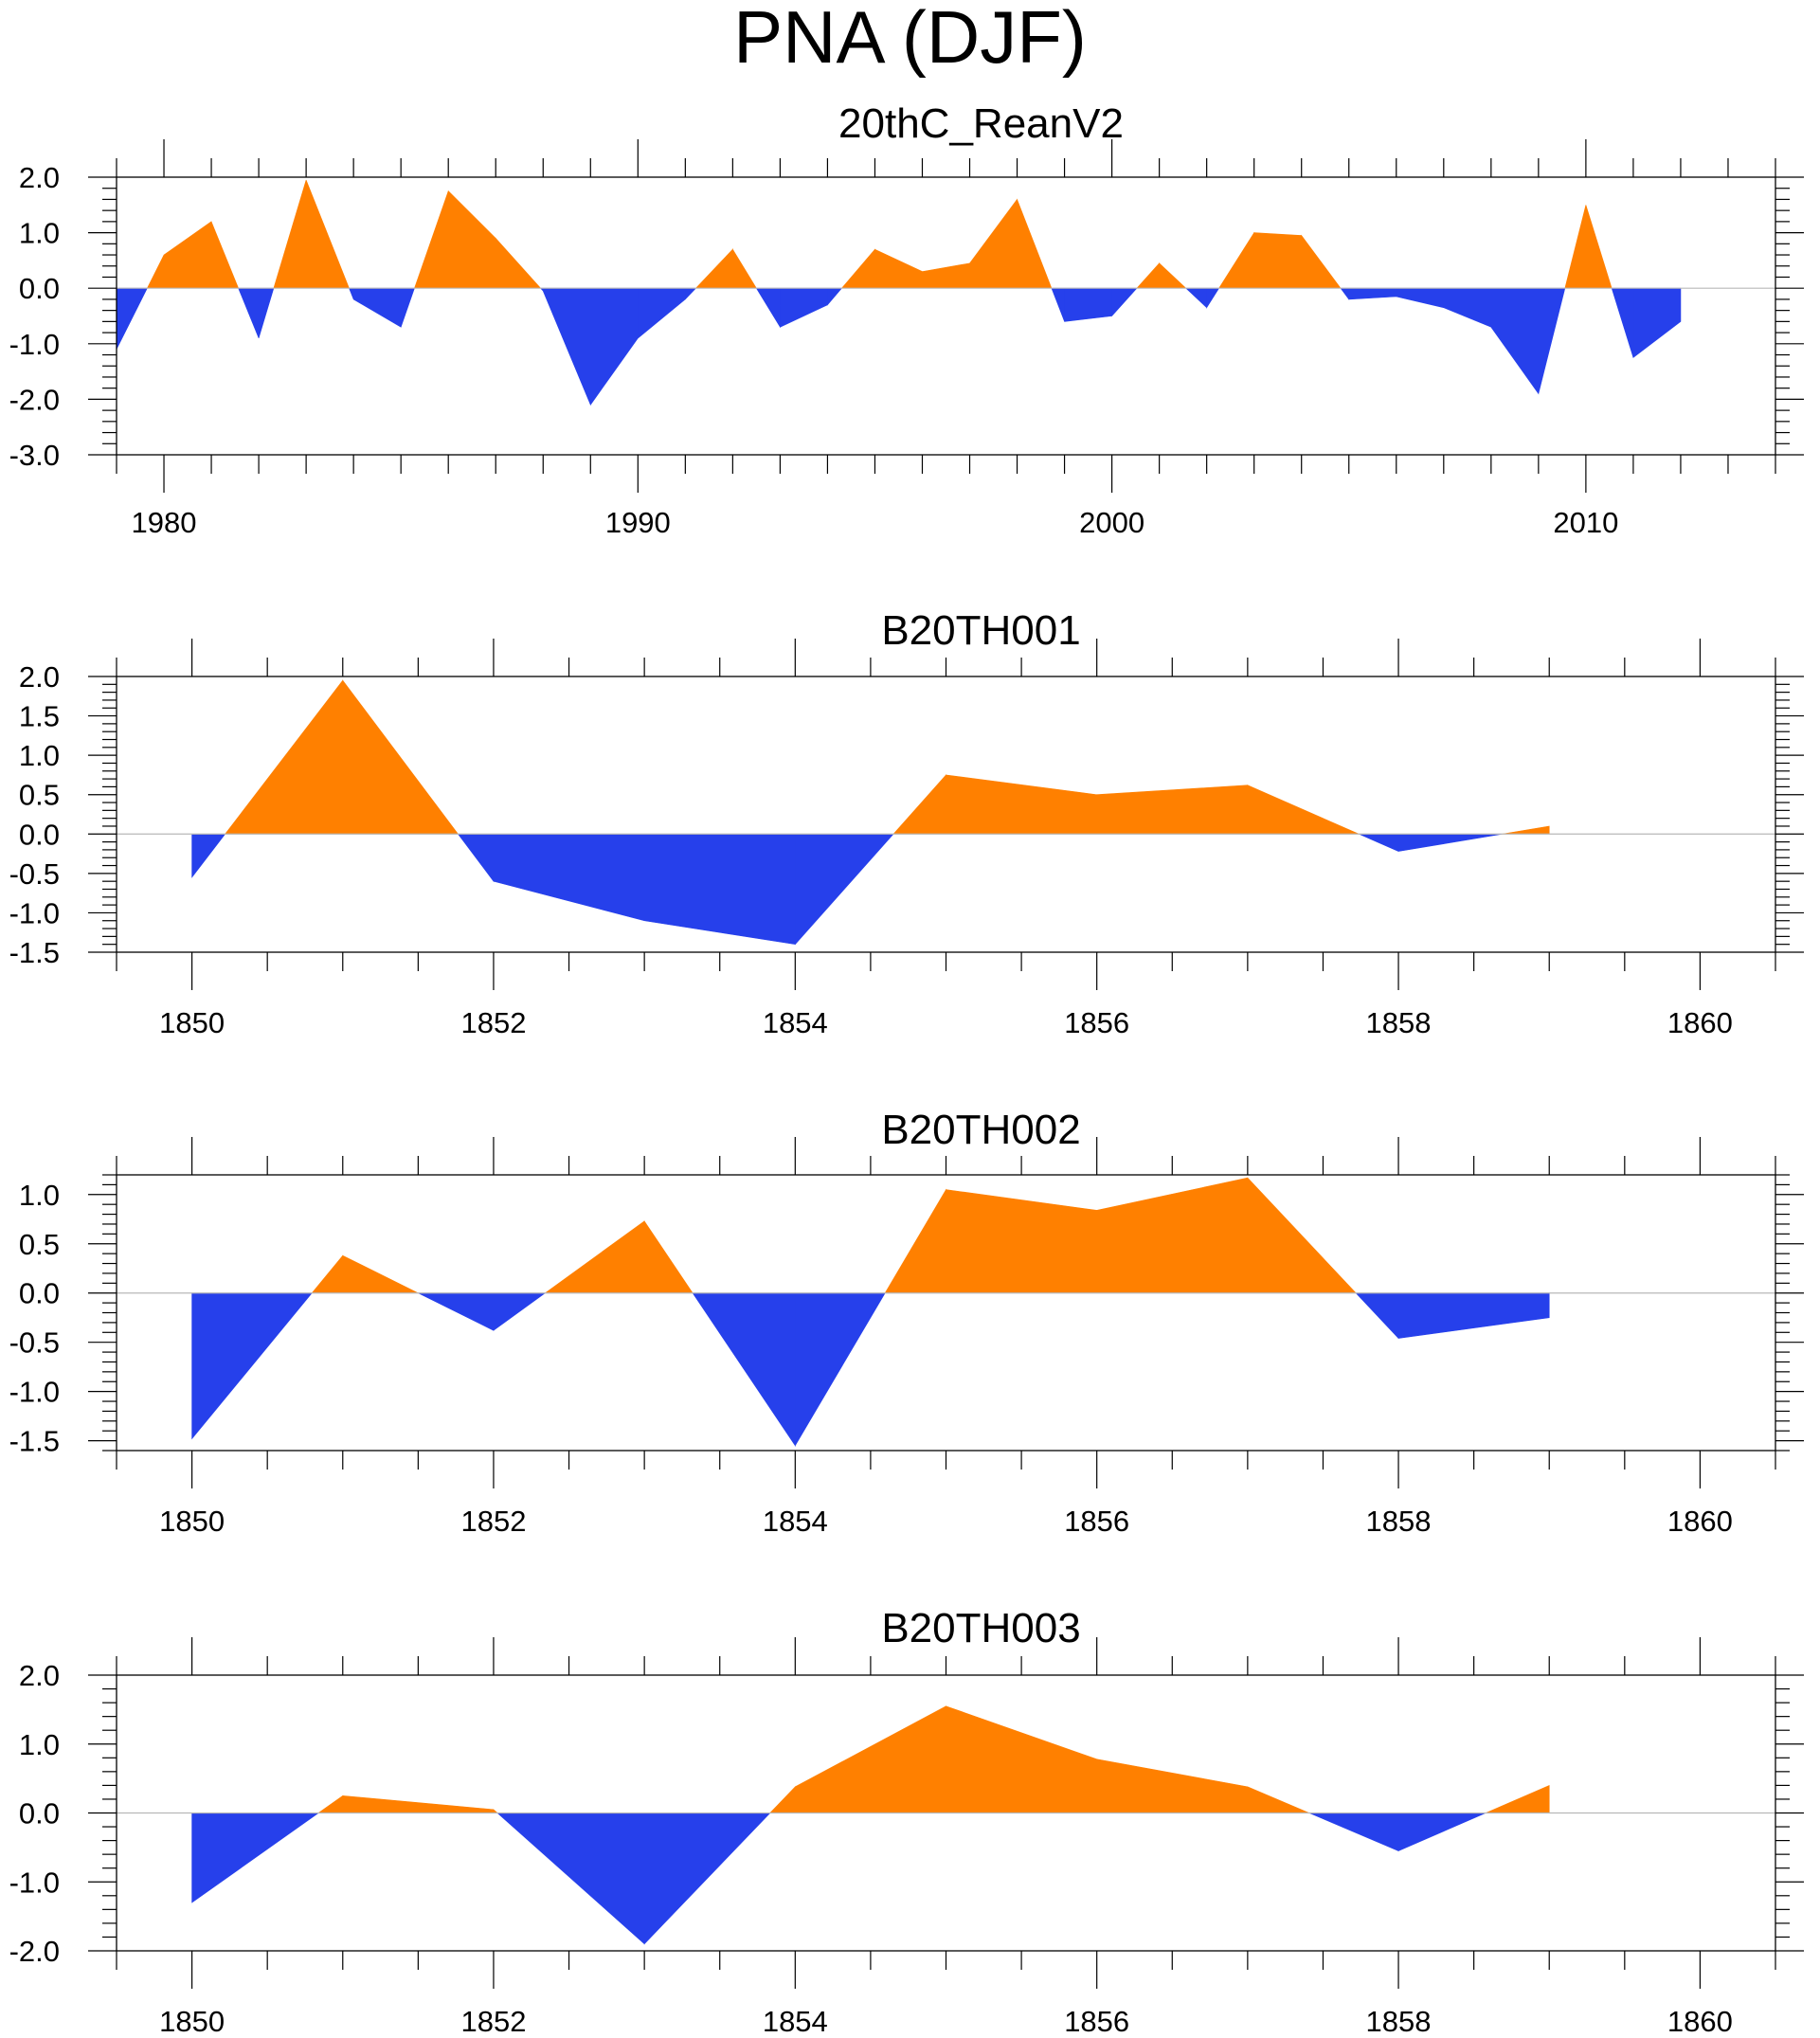 This screenshot has width=1820, height=2038. What do you see at coordinates (980, 1628) in the screenshot?
I see `panel-title: B20TH003` at bounding box center [980, 1628].